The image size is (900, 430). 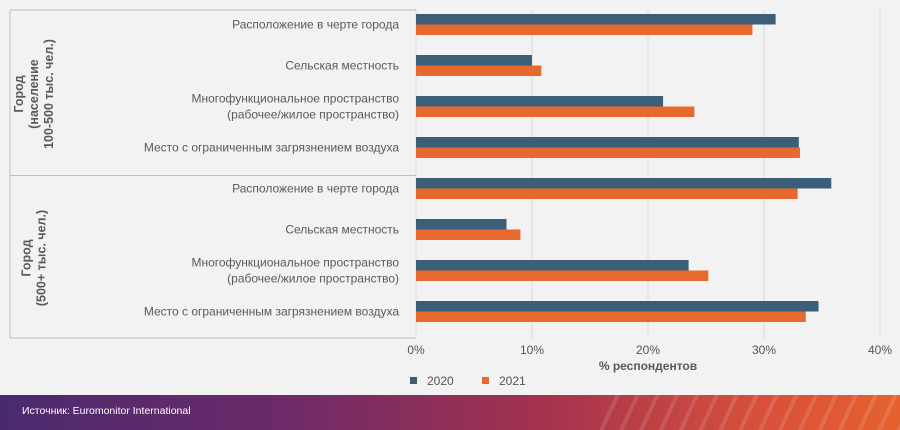 I want to click on group-label: 100-500 тыс. чел.), so click(x=49, y=94).